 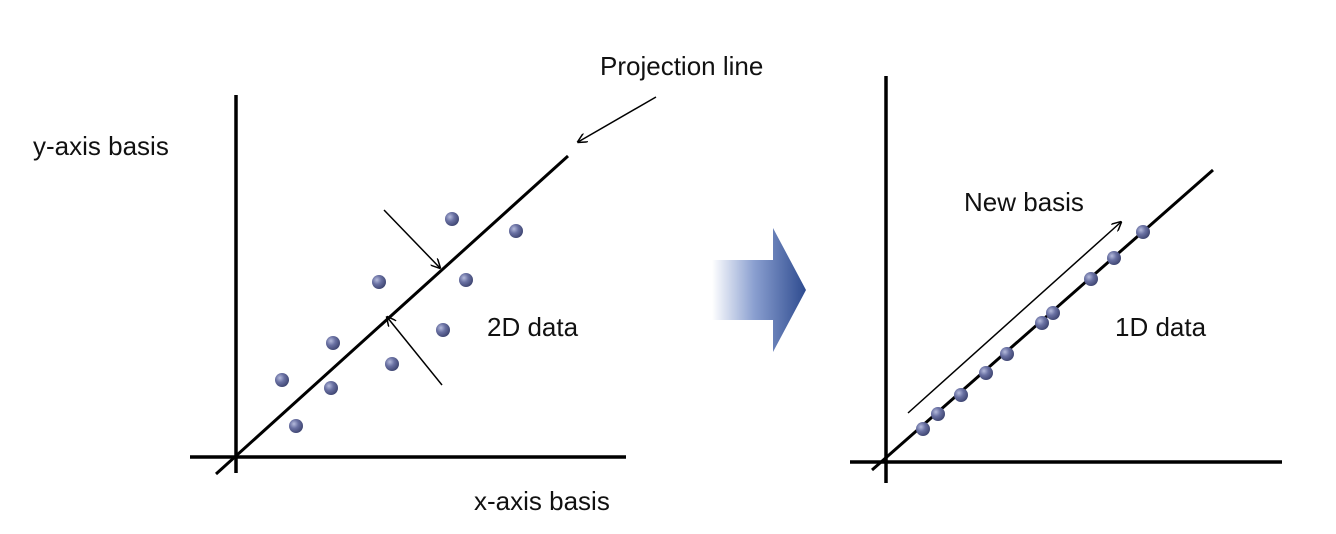 I want to click on margin-arrow-upper, so click(x=411, y=238).